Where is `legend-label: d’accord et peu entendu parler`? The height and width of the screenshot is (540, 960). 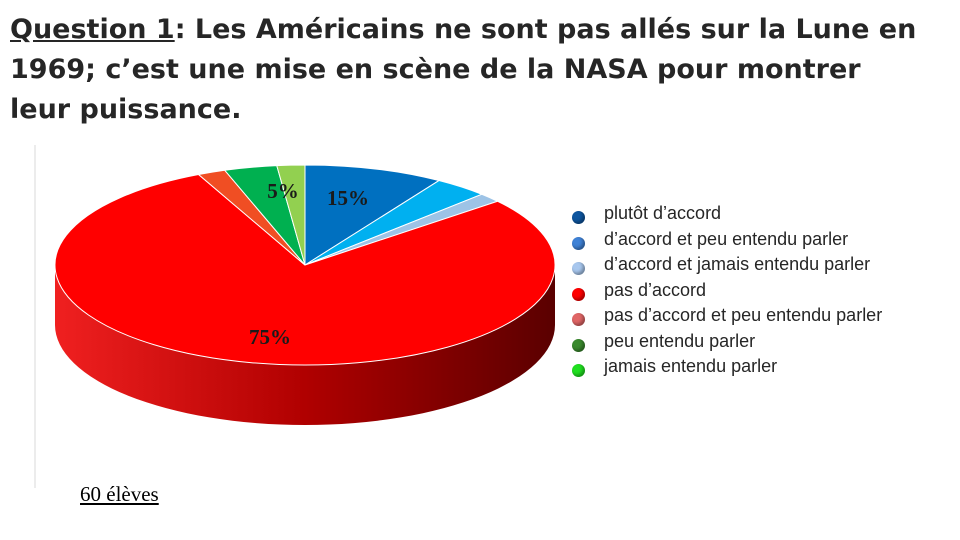
legend-label: d’accord et peu entendu parler is located at coordinates (726, 238).